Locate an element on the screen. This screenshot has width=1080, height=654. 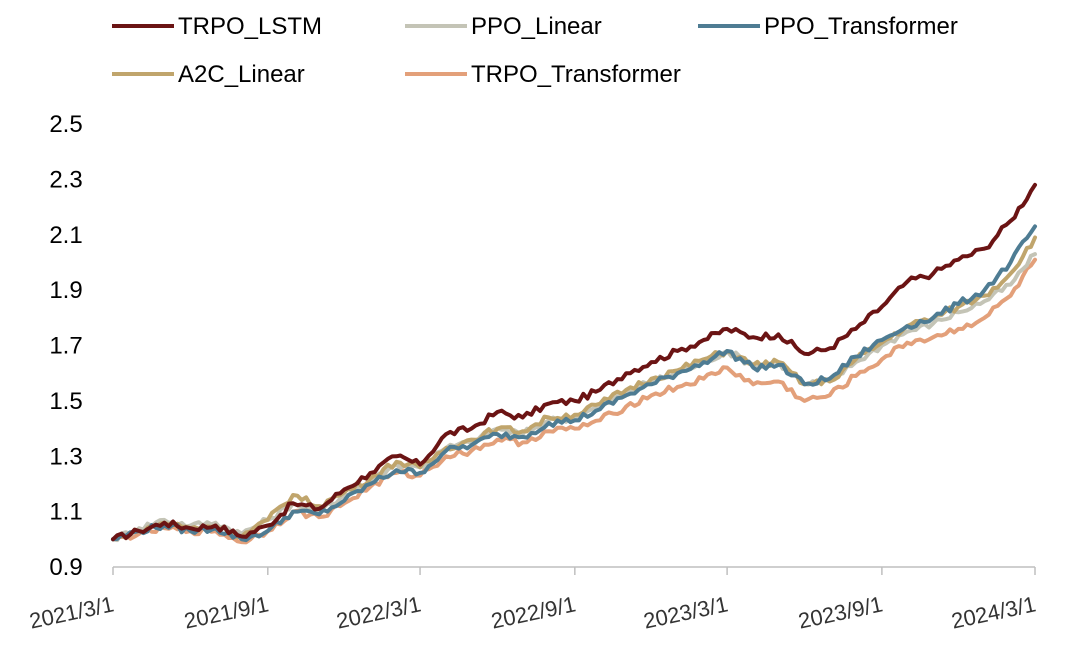
x-tick-label: 2021/3/1 is located at coordinates (71, 612).